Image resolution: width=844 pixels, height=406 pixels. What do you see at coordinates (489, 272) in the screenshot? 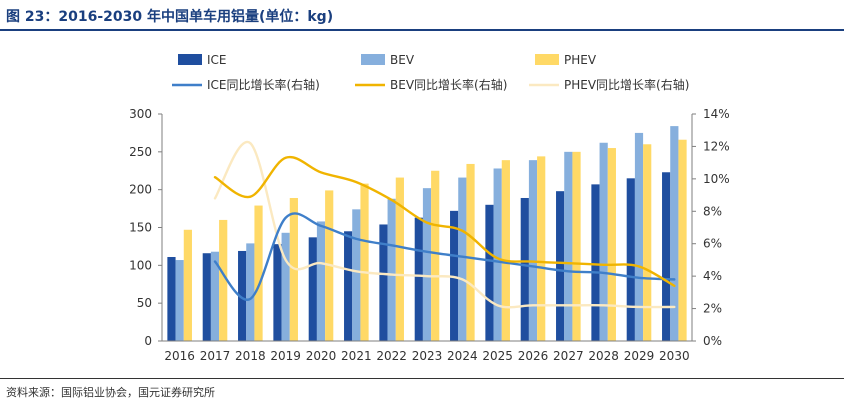
I see `bar-ice-2025` at bounding box center [489, 272].